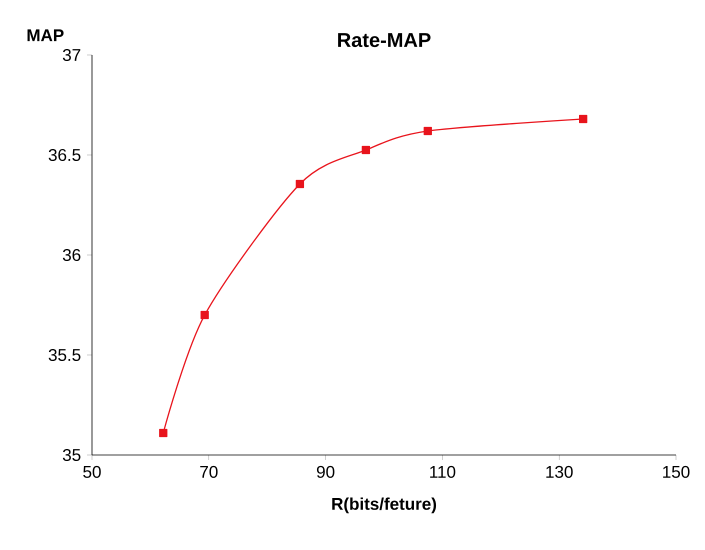  I want to click on x-axis-title: R(bits/feture), so click(384, 505).